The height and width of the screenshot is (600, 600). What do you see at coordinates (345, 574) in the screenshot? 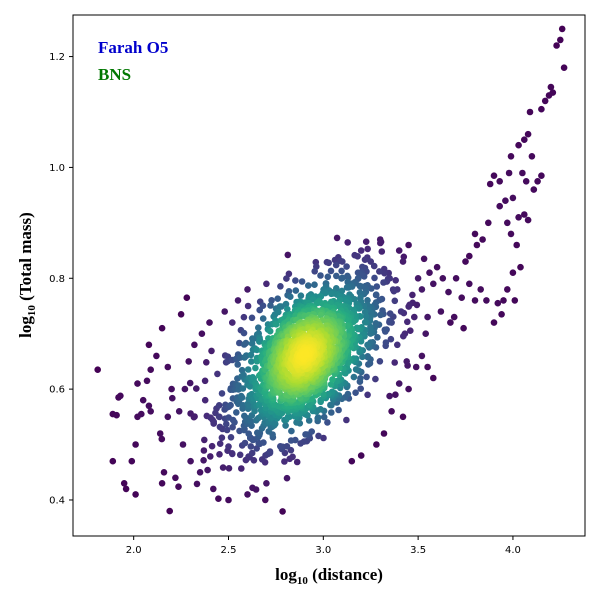
I see `x-axis-title-rest: (distance)` at bounding box center [345, 574].